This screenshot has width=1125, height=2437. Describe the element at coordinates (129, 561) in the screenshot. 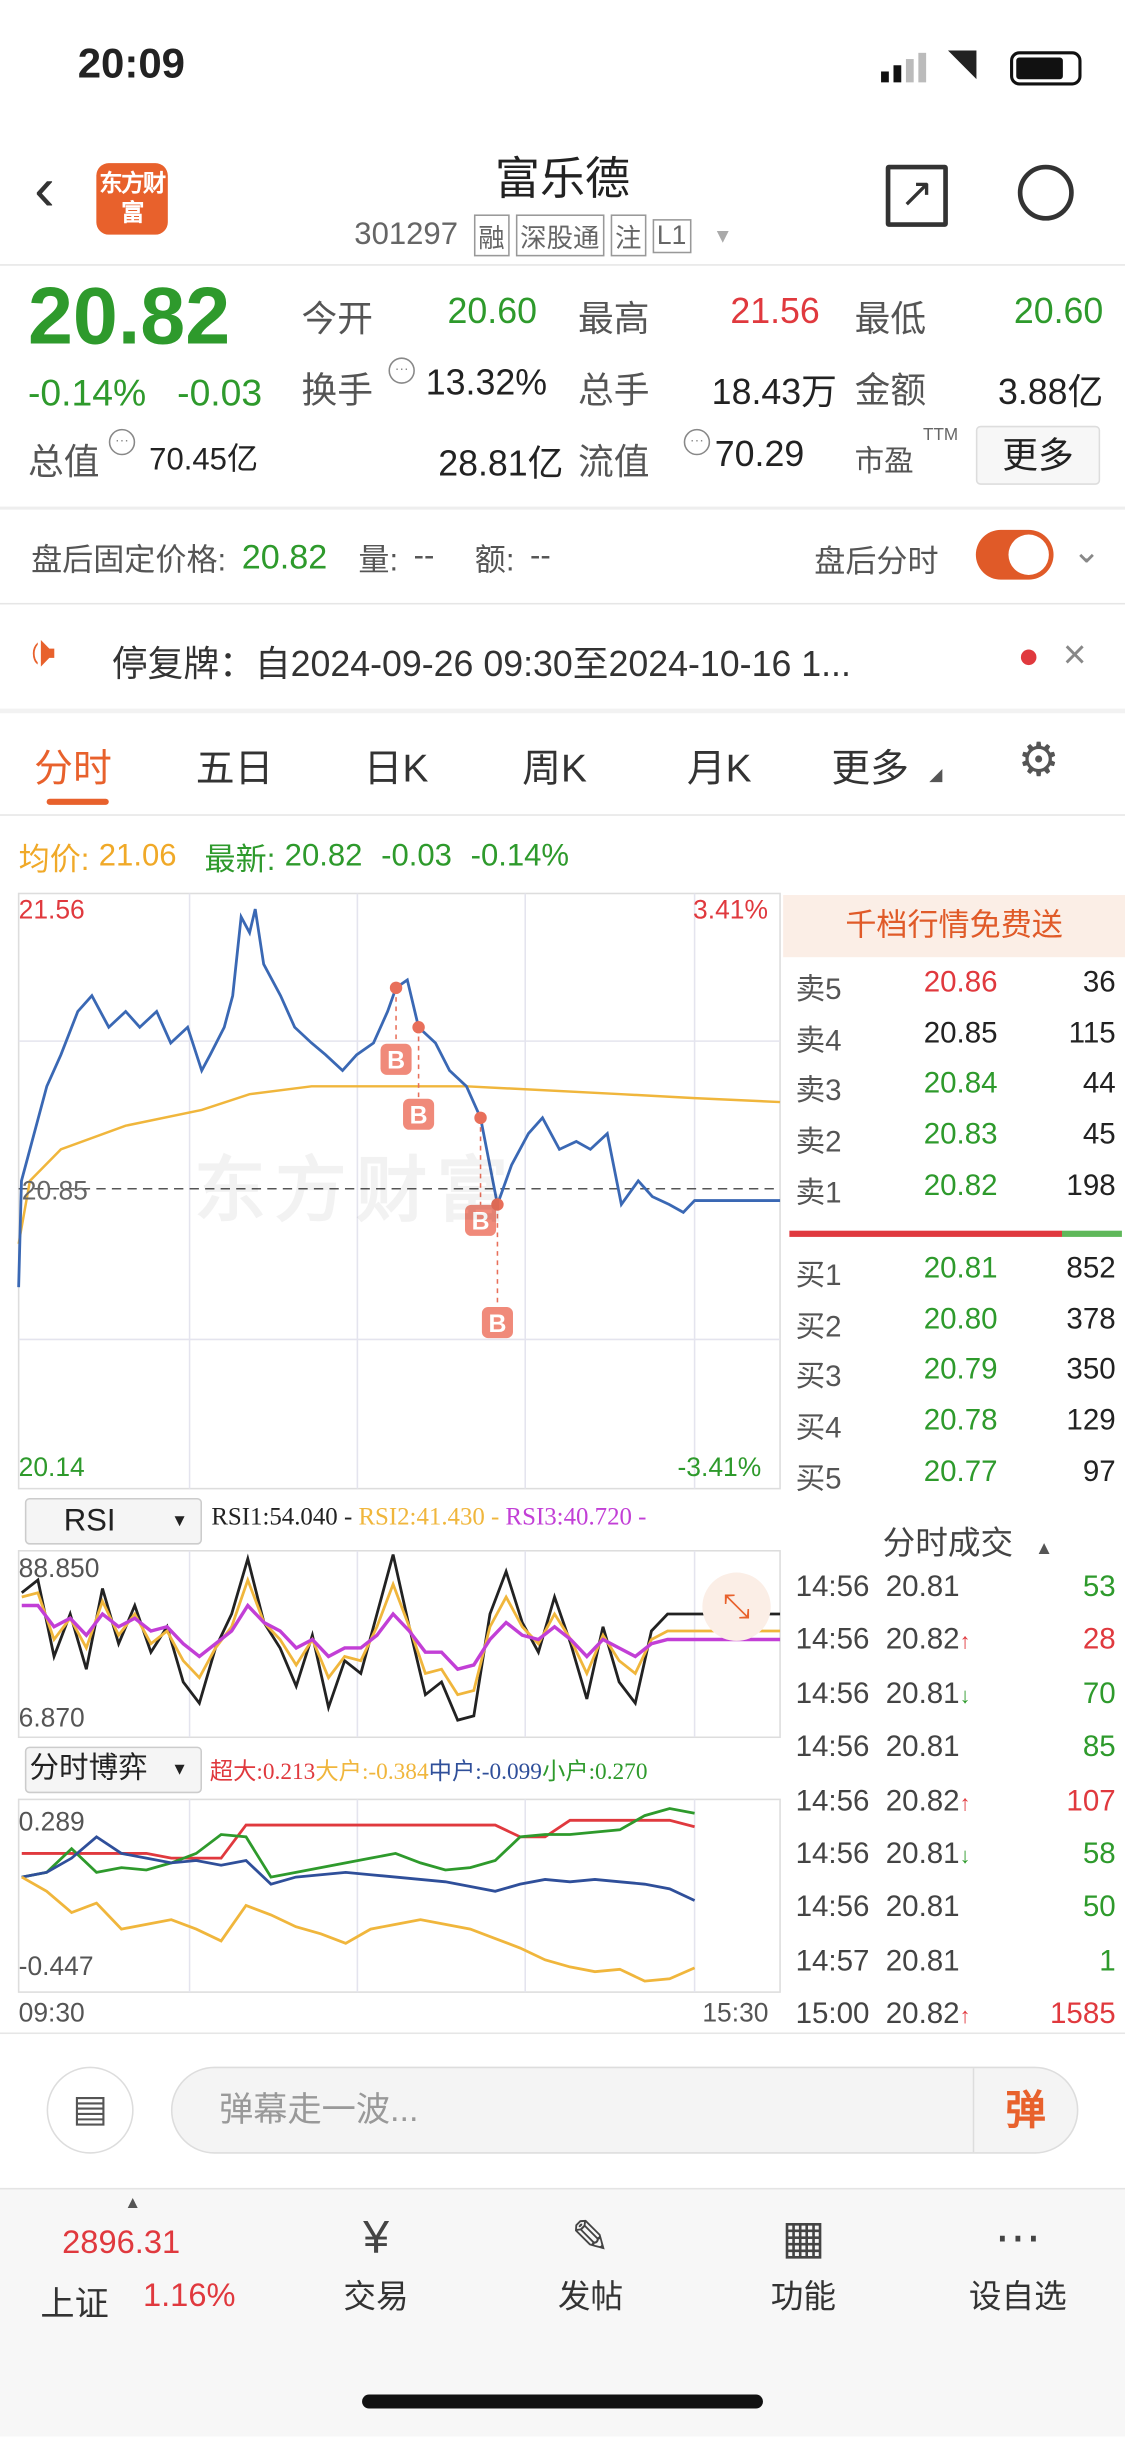

I see `after-hours-label: 盘后固定价格:` at that location.